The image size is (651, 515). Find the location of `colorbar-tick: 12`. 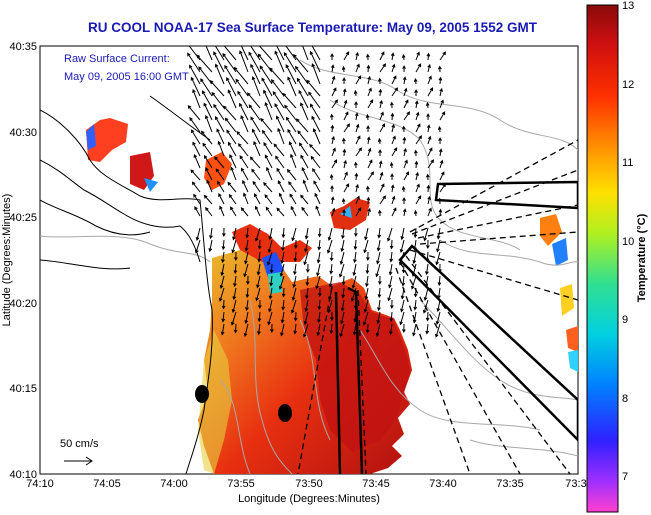

colorbar-tick: 12 is located at coordinates (628, 85).